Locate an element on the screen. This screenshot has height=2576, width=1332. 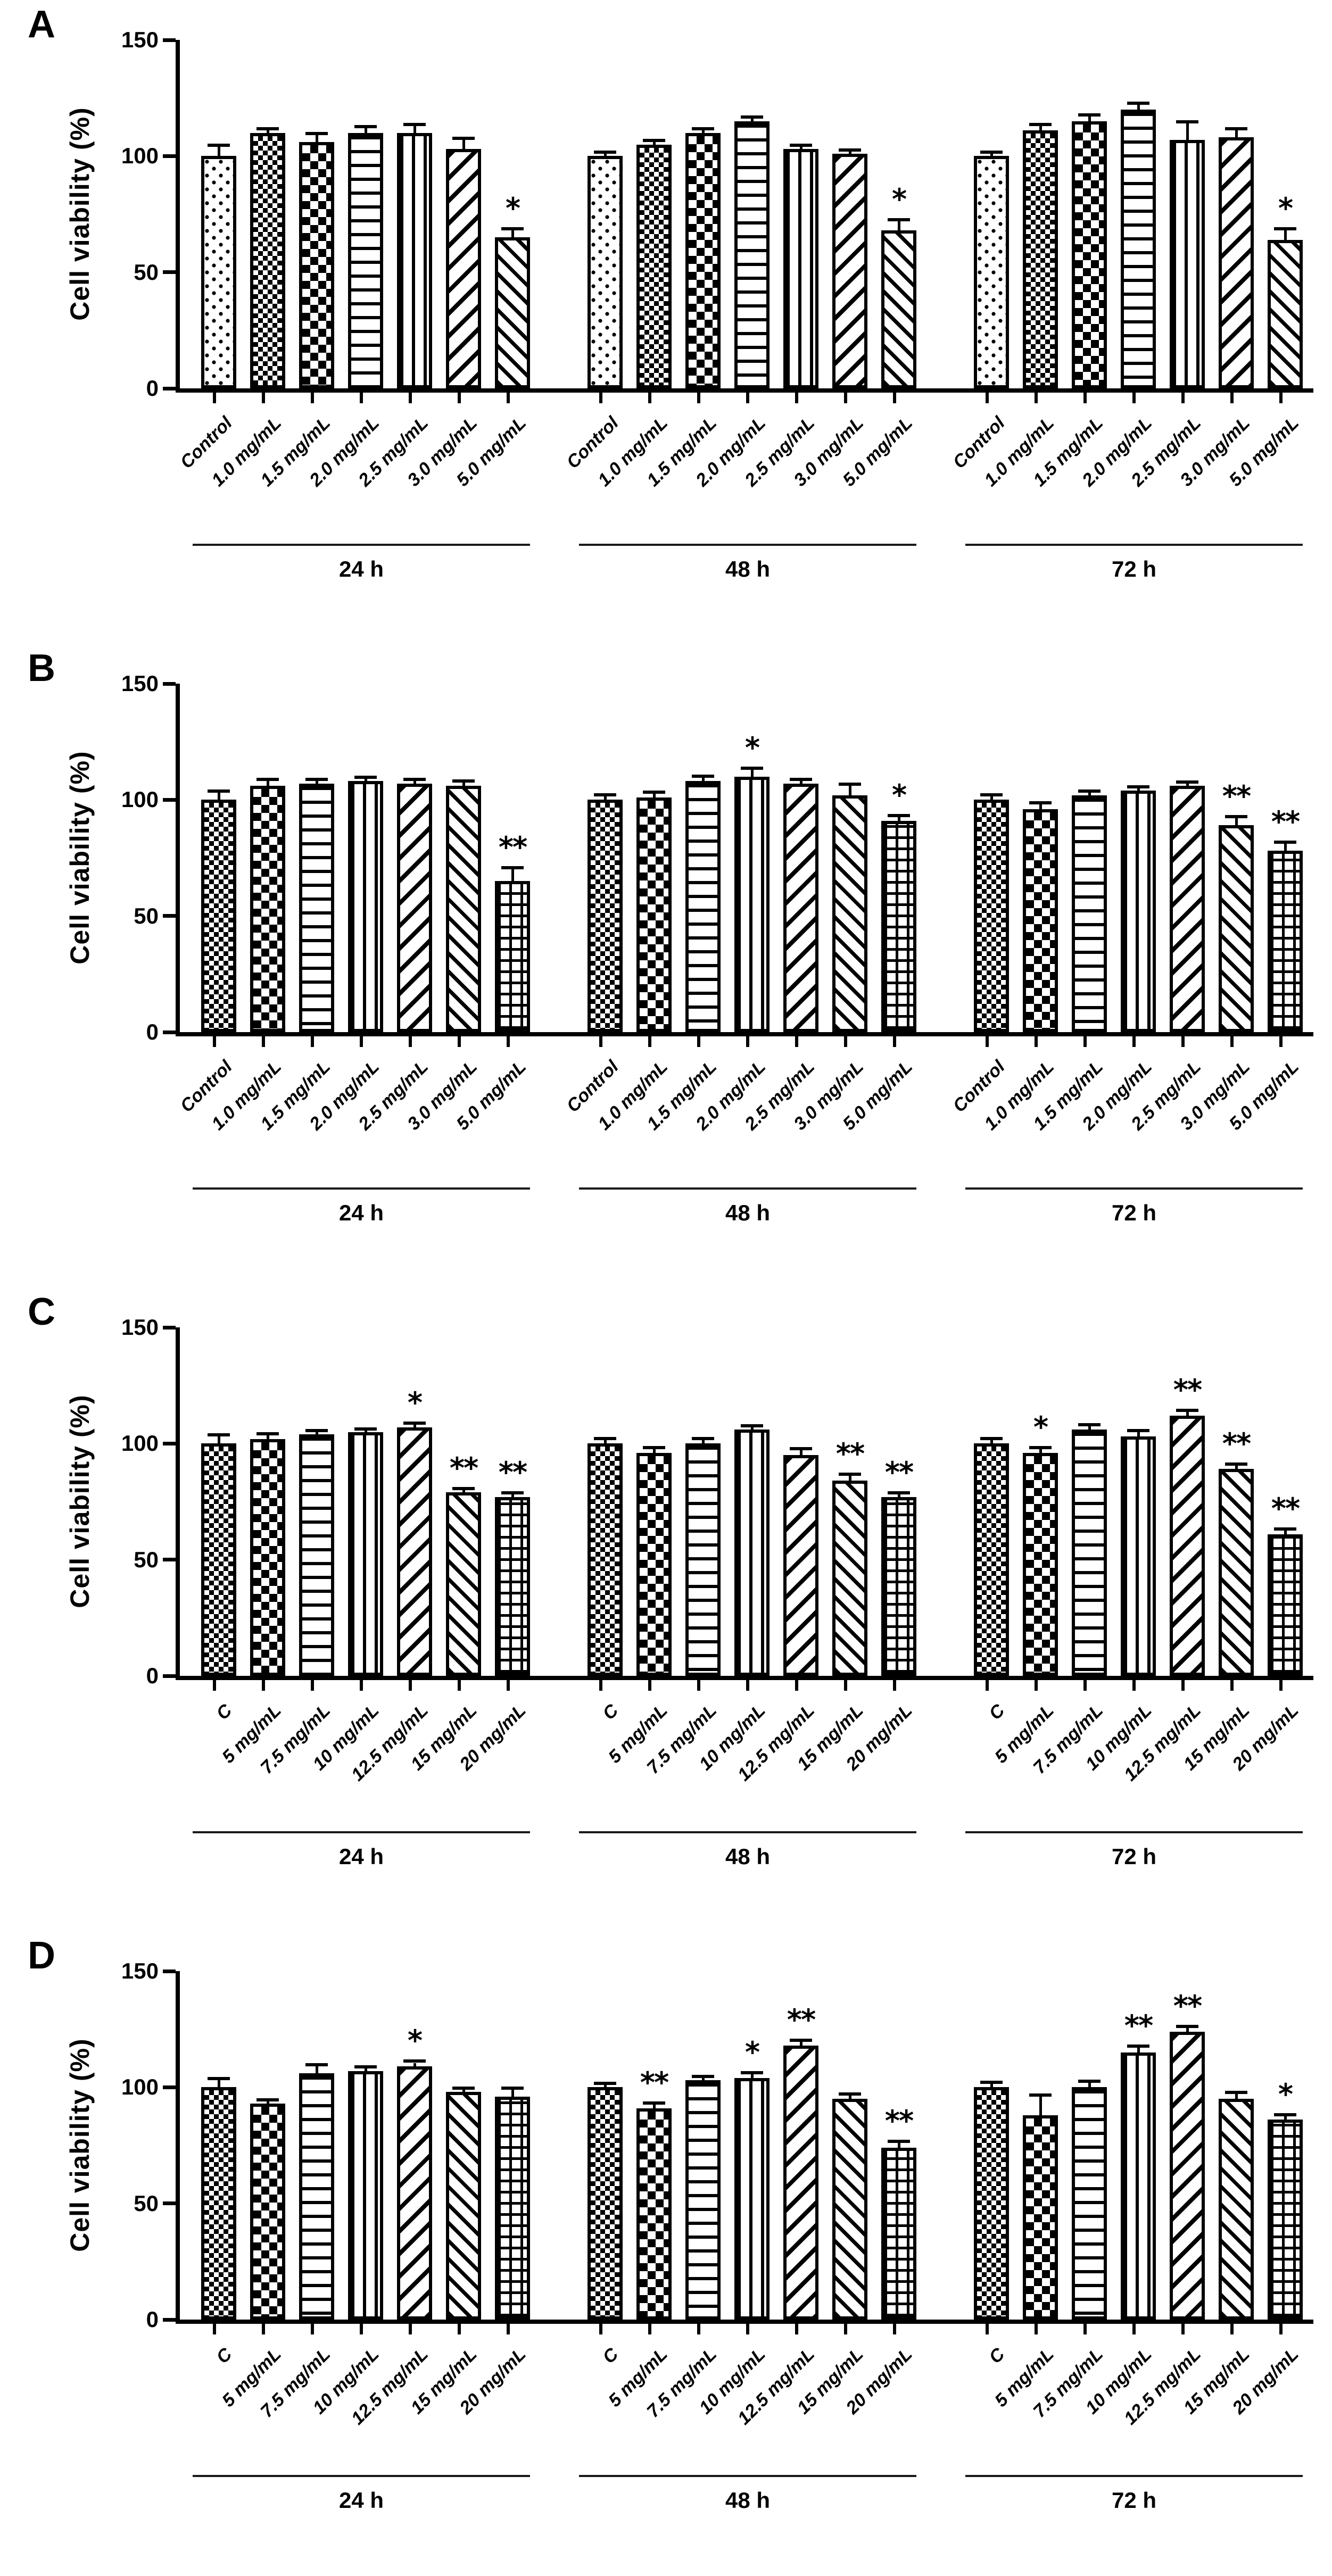
y-tick-label-100: 100 is located at coordinates (140, 156).